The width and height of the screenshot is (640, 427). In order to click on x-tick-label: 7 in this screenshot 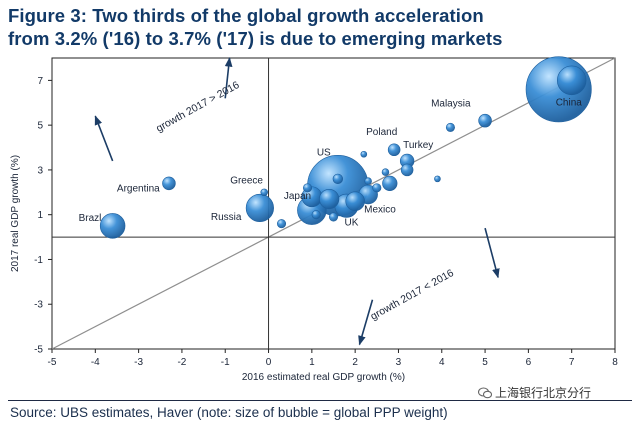, I will do `click(572, 362)`.